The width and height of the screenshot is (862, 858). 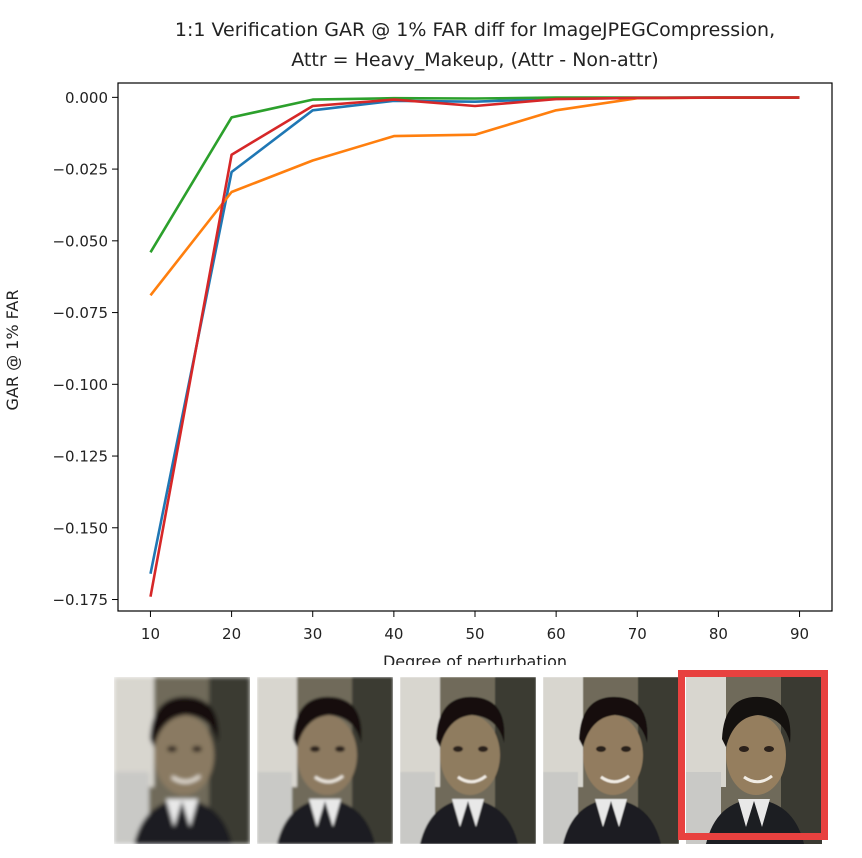 I want to click on x-tick-label: 10, so click(x=150, y=634).